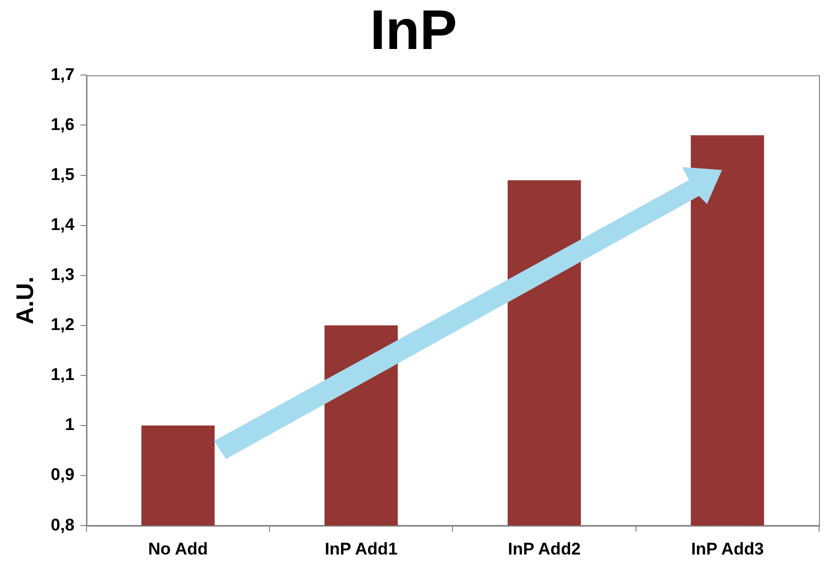 The height and width of the screenshot is (578, 827). Describe the element at coordinates (414, 31) in the screenshot. I see `chart-title: InP` at that location.